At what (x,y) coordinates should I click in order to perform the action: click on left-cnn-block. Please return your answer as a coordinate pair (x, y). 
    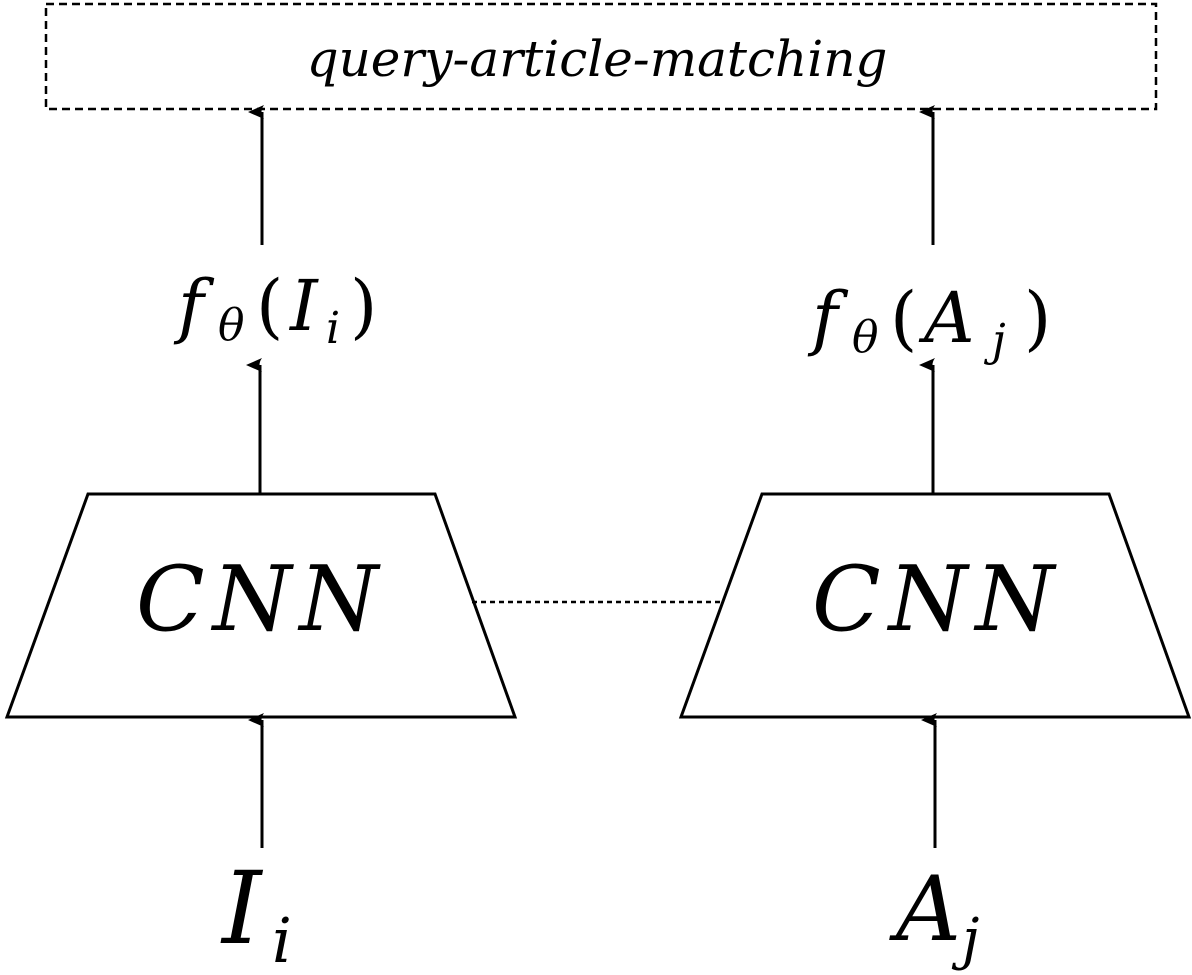
    Looking at the image, I should click on (261, 605).